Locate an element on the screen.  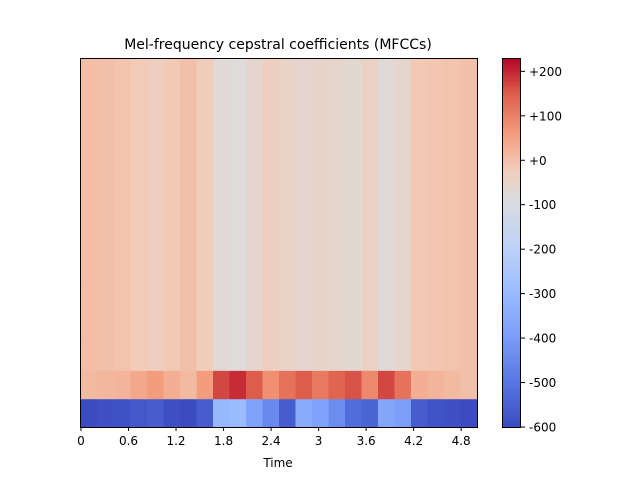
x-tick-label: 4.2 is located at coordinates (413, 441).